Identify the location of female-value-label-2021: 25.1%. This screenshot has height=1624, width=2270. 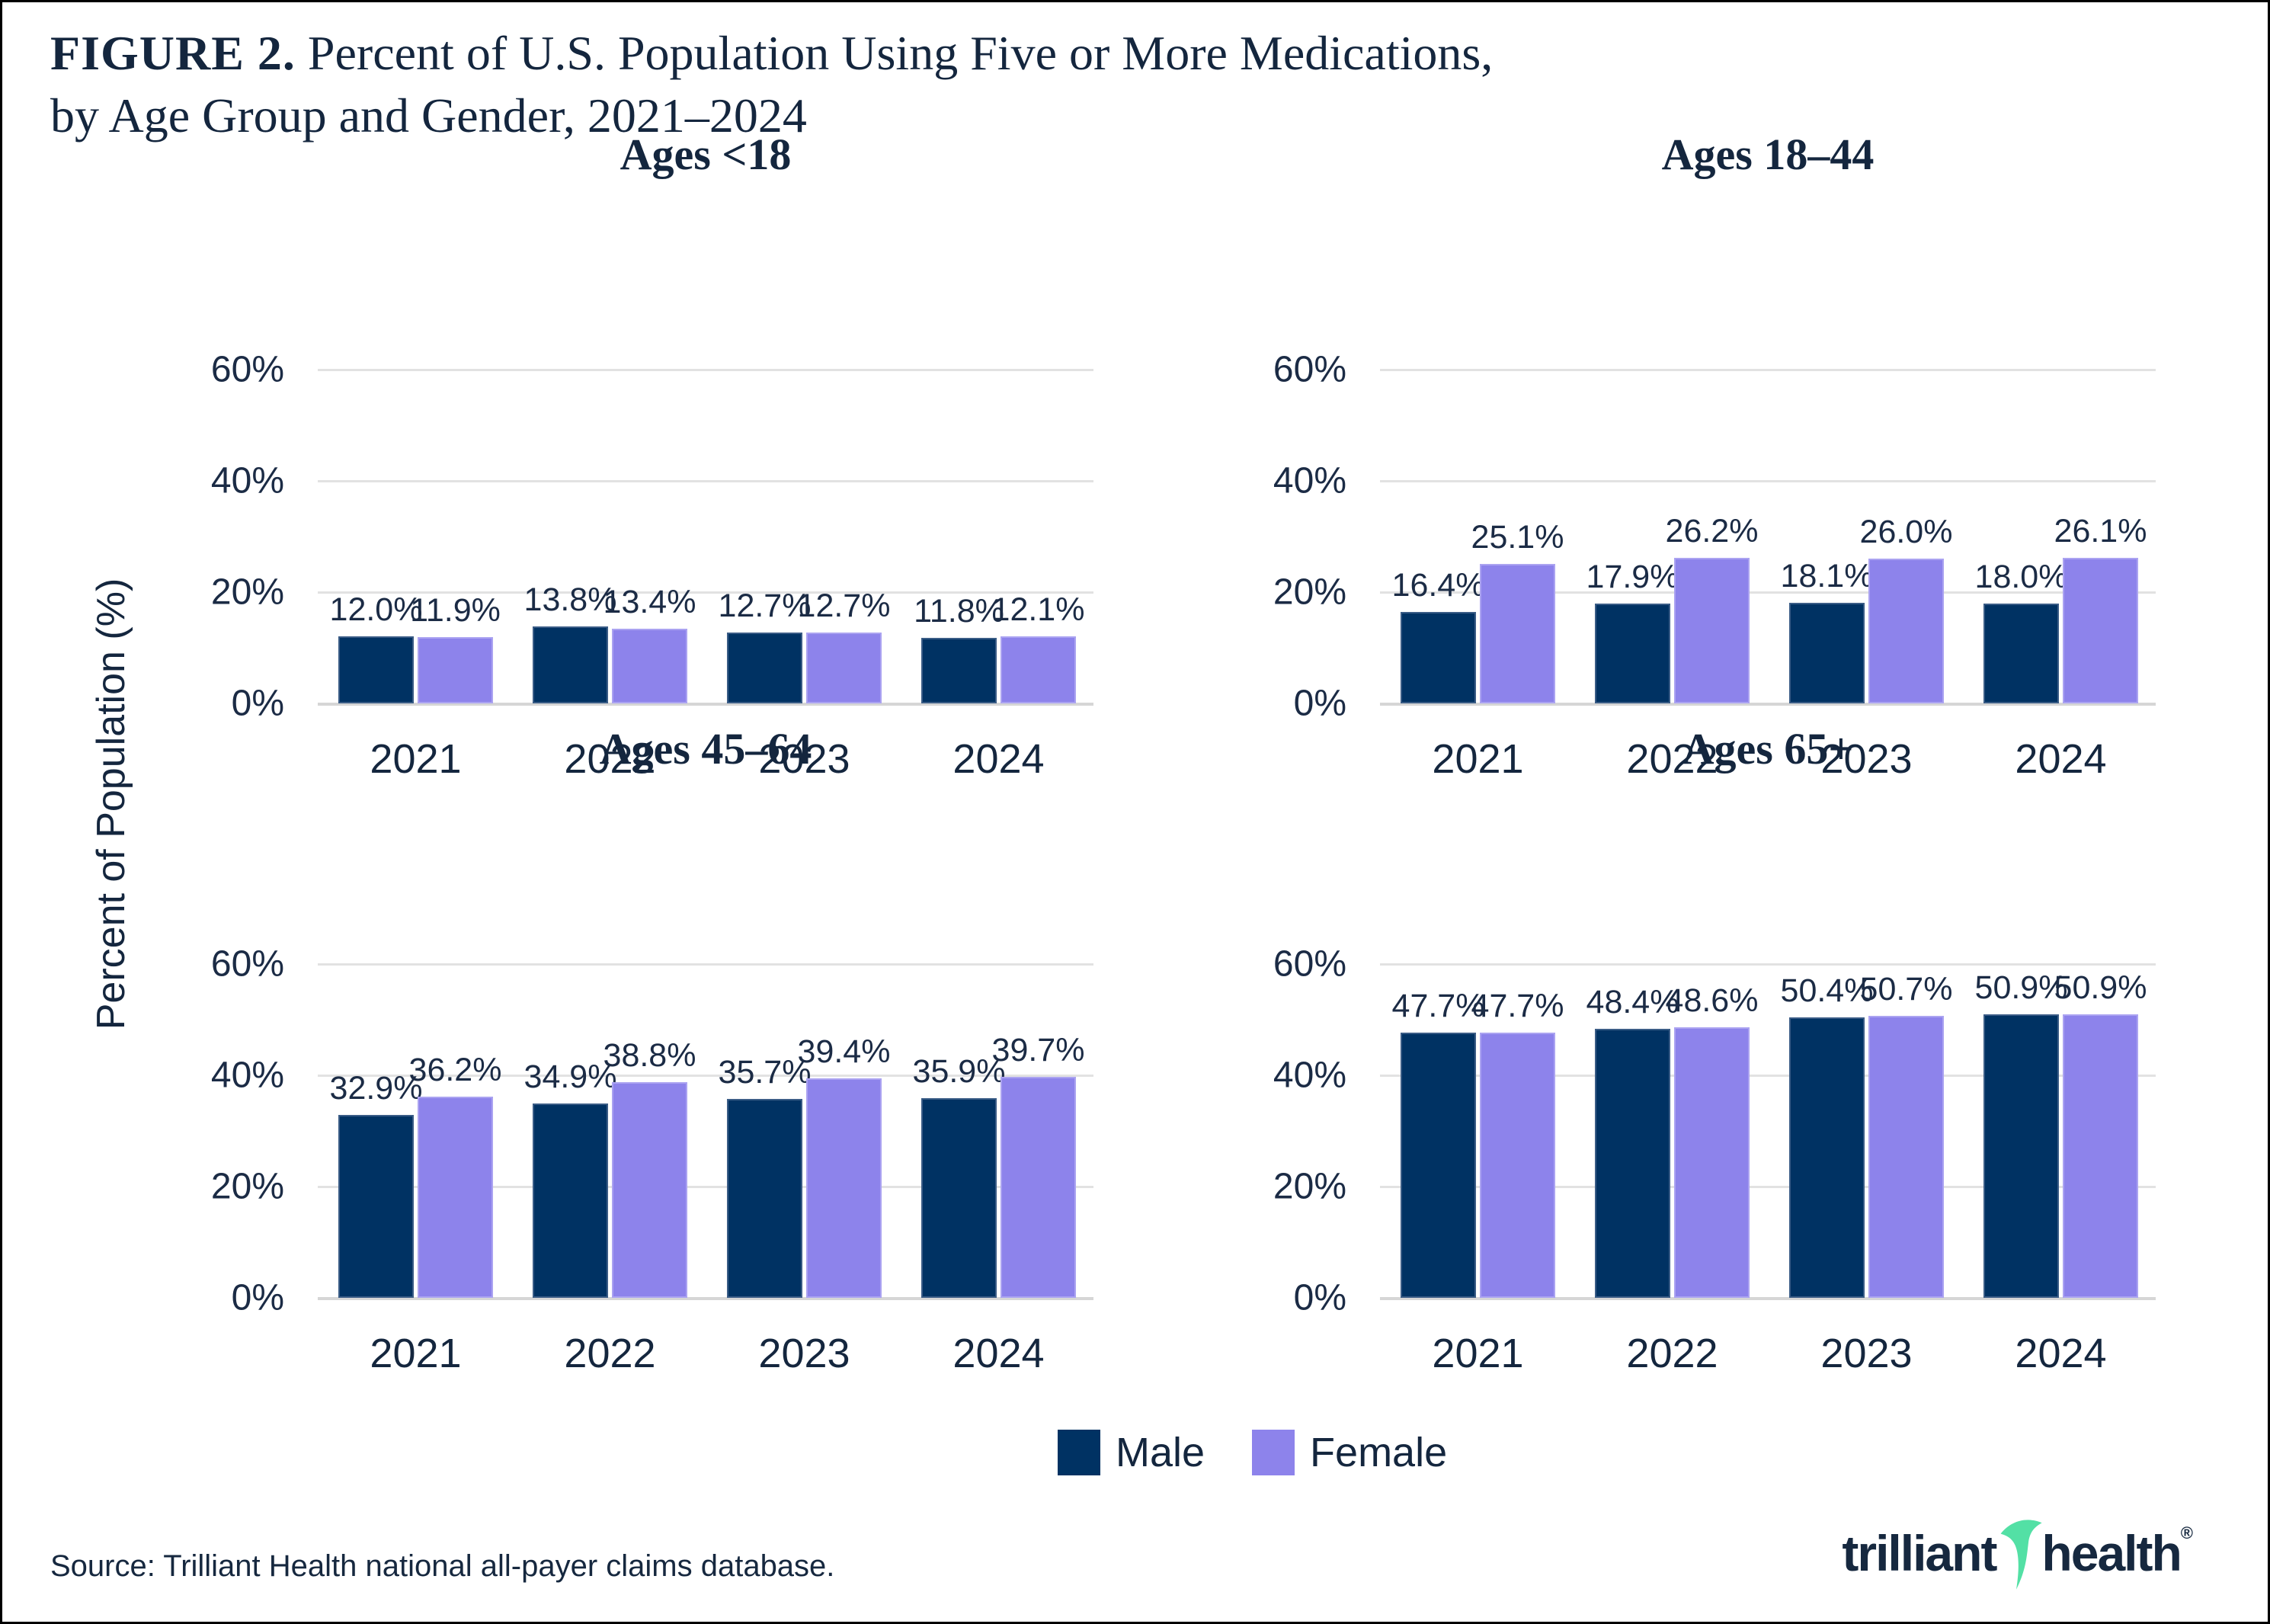
(1517, 537).